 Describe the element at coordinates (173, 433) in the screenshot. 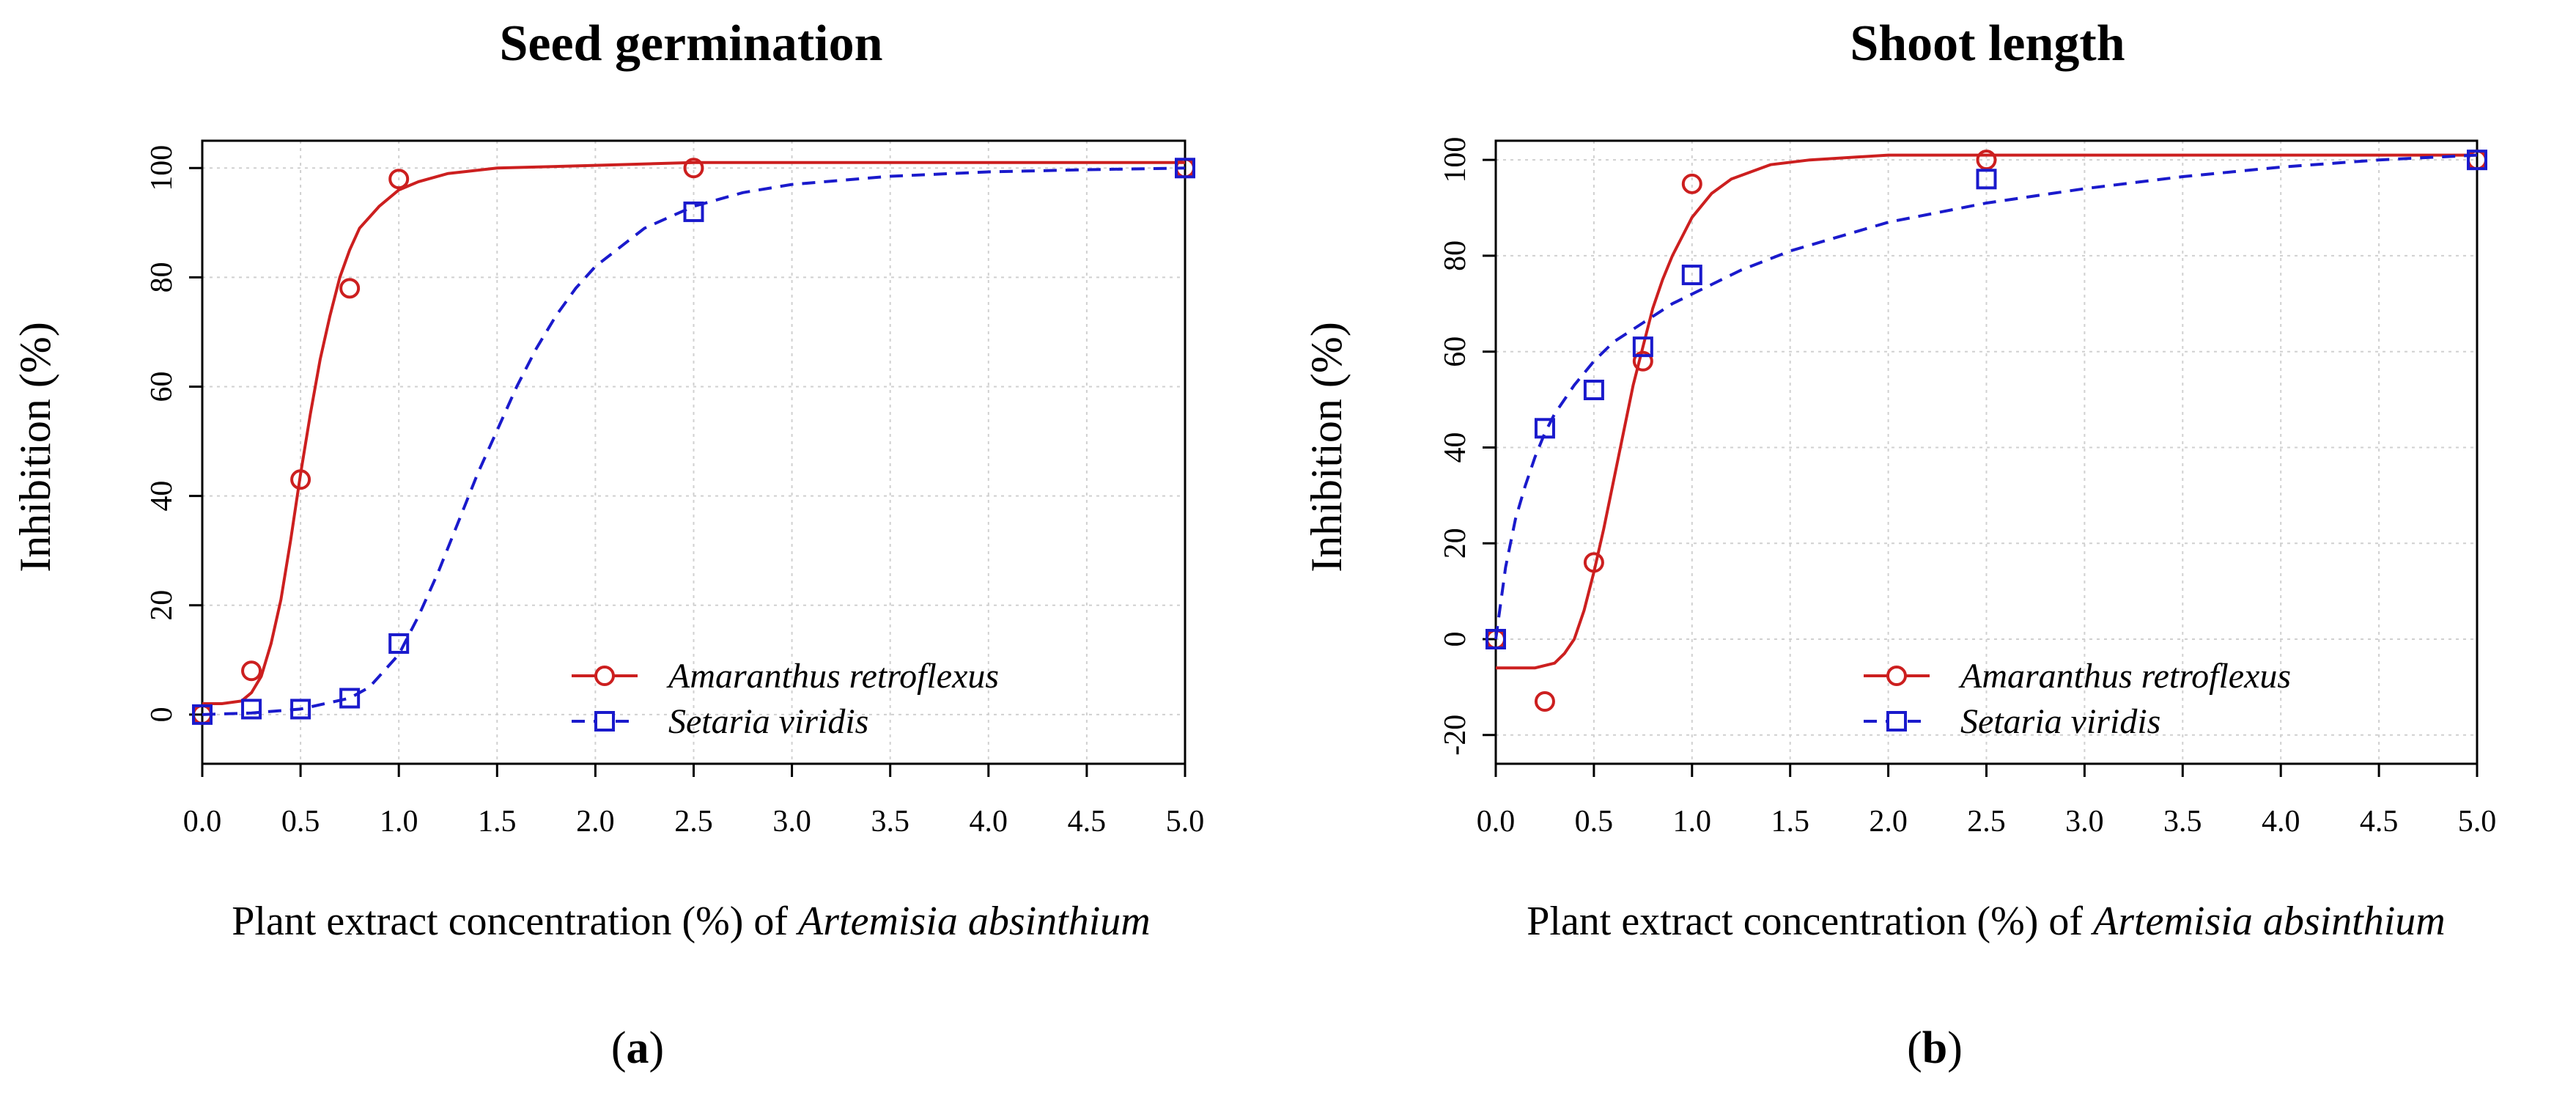

I see `y-axis: 0 20 40 60 80 100` at that location.